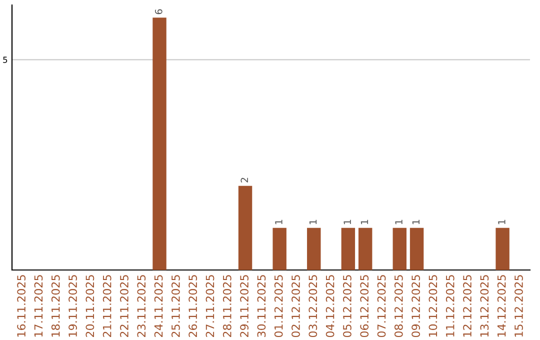  I want to click on x-tick-label: 13.12.2025, so click(484, 306).